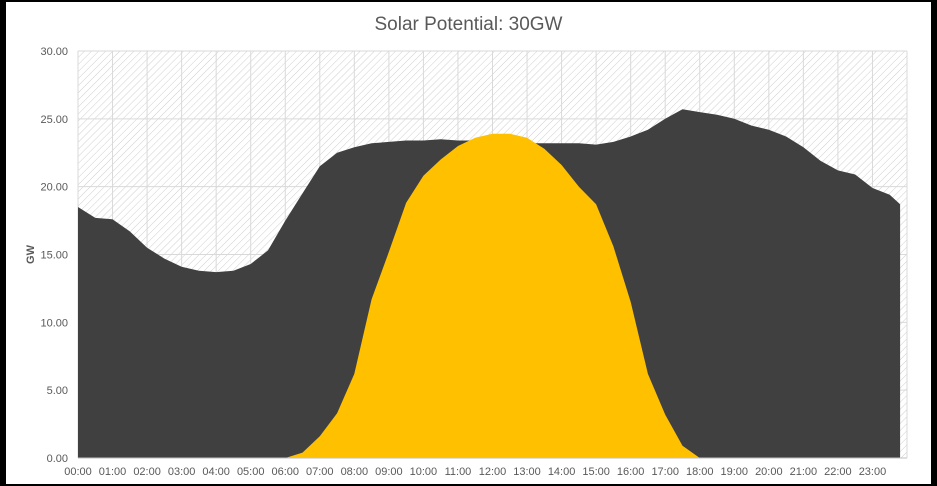 The height and width of the screenshot is (486, 937). Describe the element at coordinates (804, 472) in the screenshot. I see `x-tick-label: 21:00` at that location.